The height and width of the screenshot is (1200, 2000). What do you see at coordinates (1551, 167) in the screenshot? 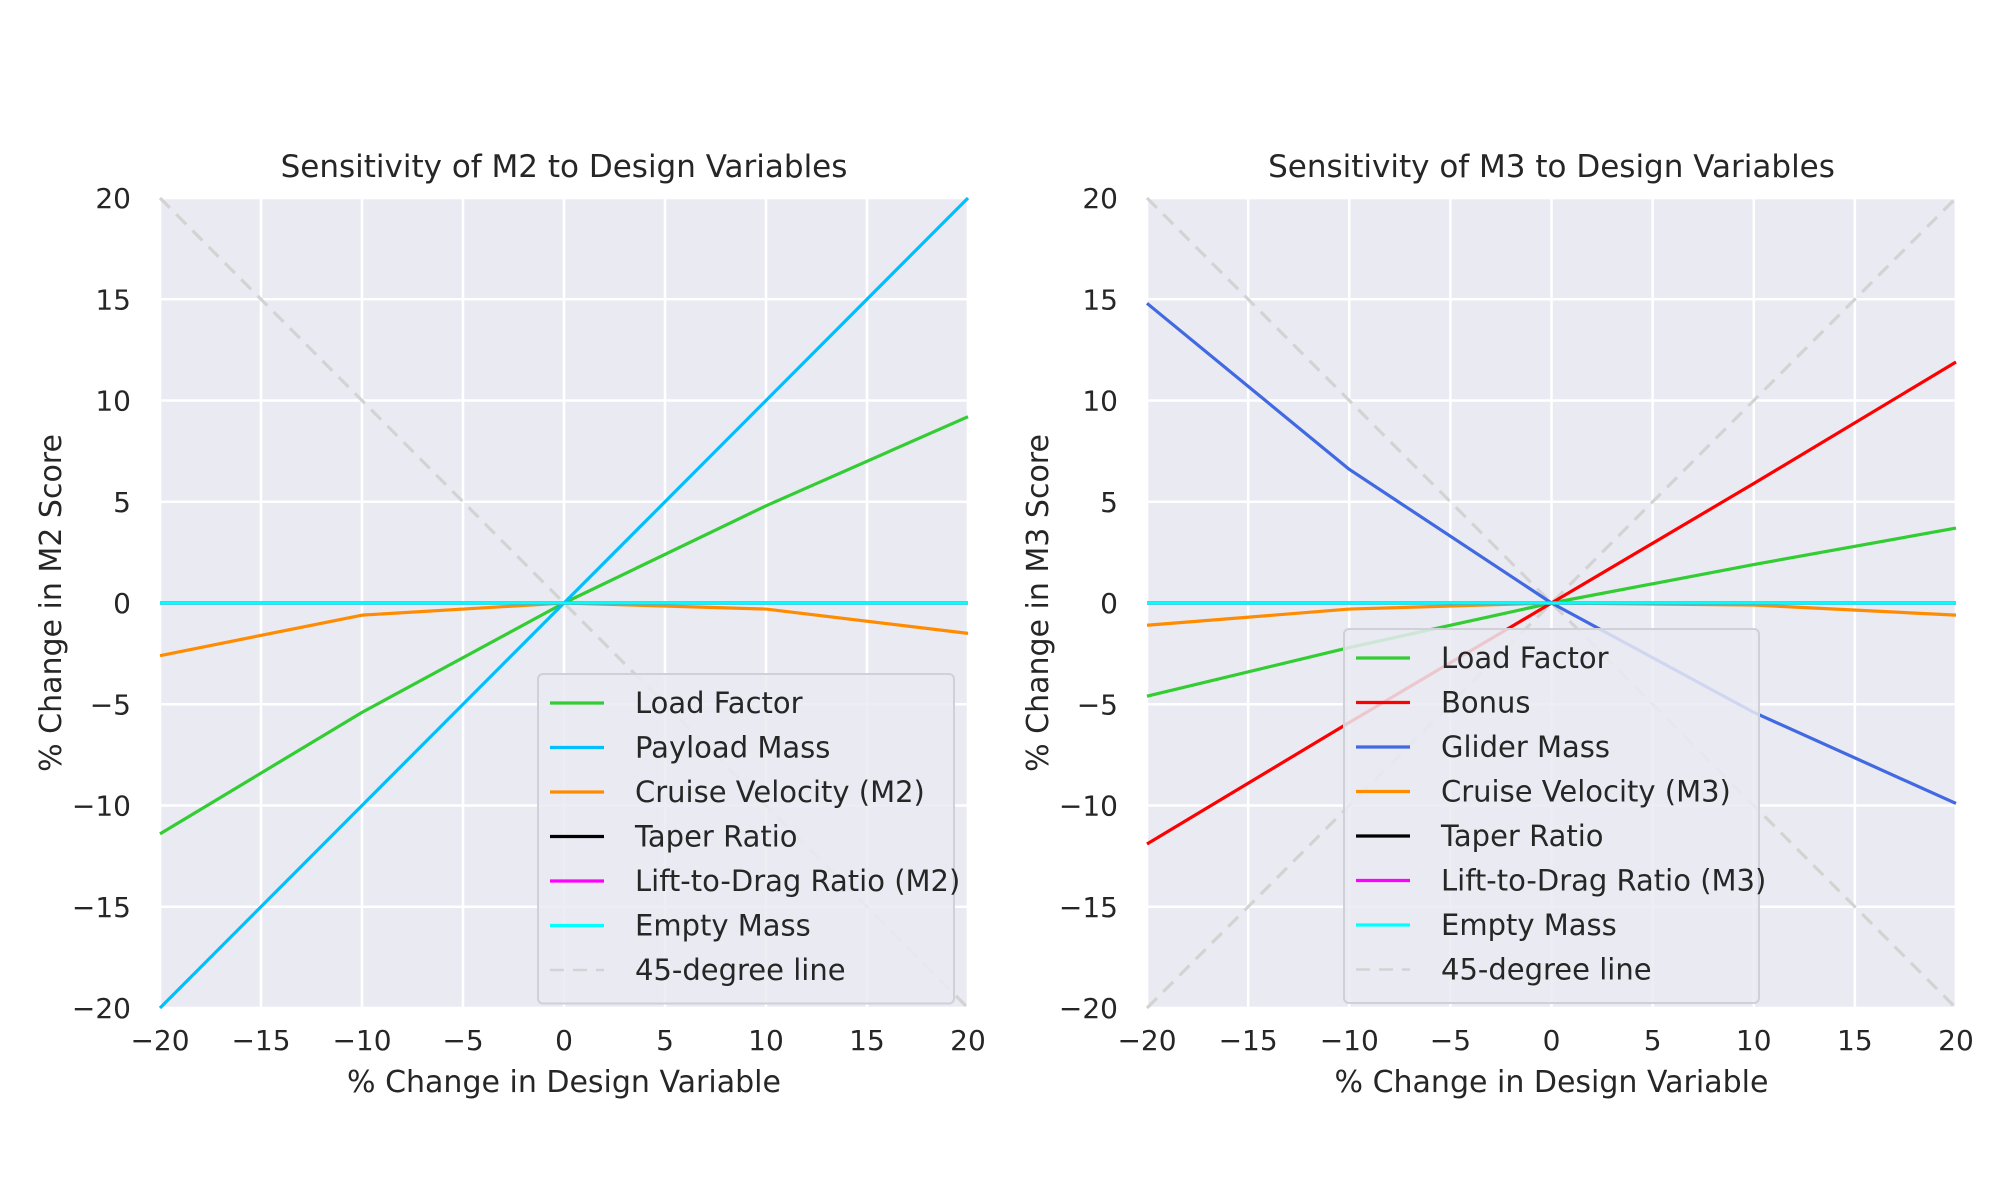
I see `chart-title: Sensitivity of M3 to Design Variables` at bounding box center [1551, 167].